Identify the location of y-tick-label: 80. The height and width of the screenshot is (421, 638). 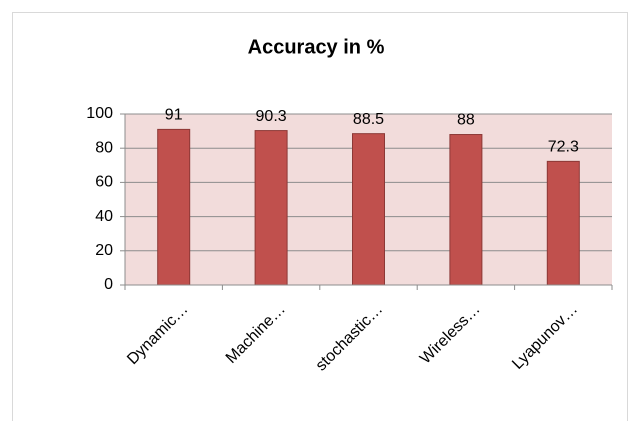
(104, 147).